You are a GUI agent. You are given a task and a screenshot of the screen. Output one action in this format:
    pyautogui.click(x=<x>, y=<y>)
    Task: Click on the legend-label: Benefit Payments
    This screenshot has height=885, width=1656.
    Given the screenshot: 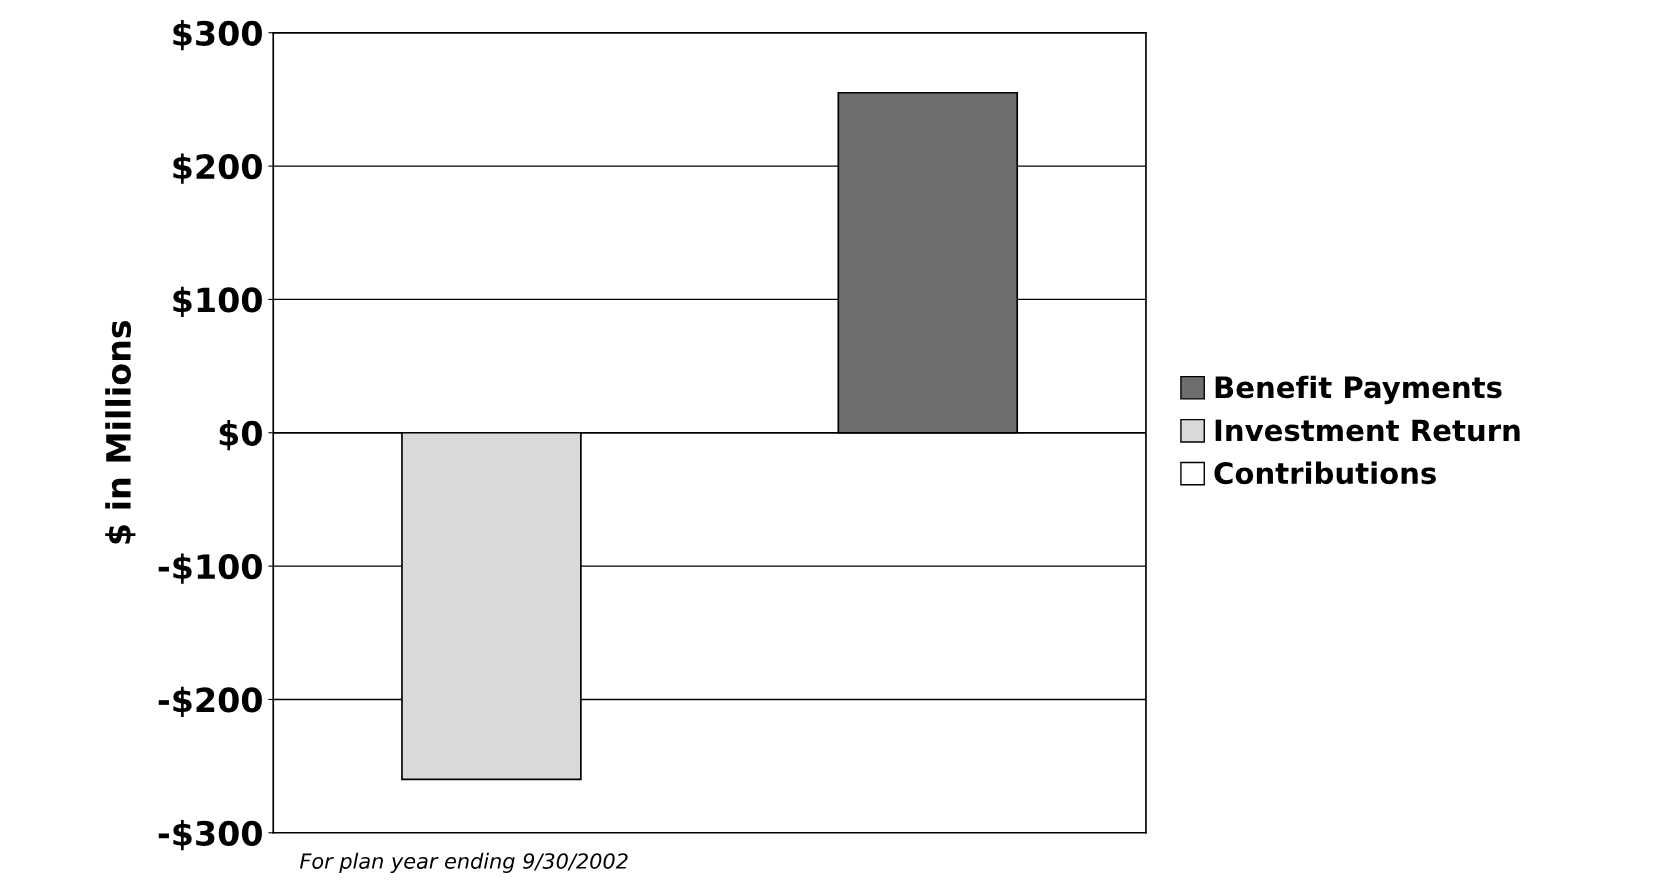 What is the action you would take?
    pyautogui.click(x=1358, y=390)
    